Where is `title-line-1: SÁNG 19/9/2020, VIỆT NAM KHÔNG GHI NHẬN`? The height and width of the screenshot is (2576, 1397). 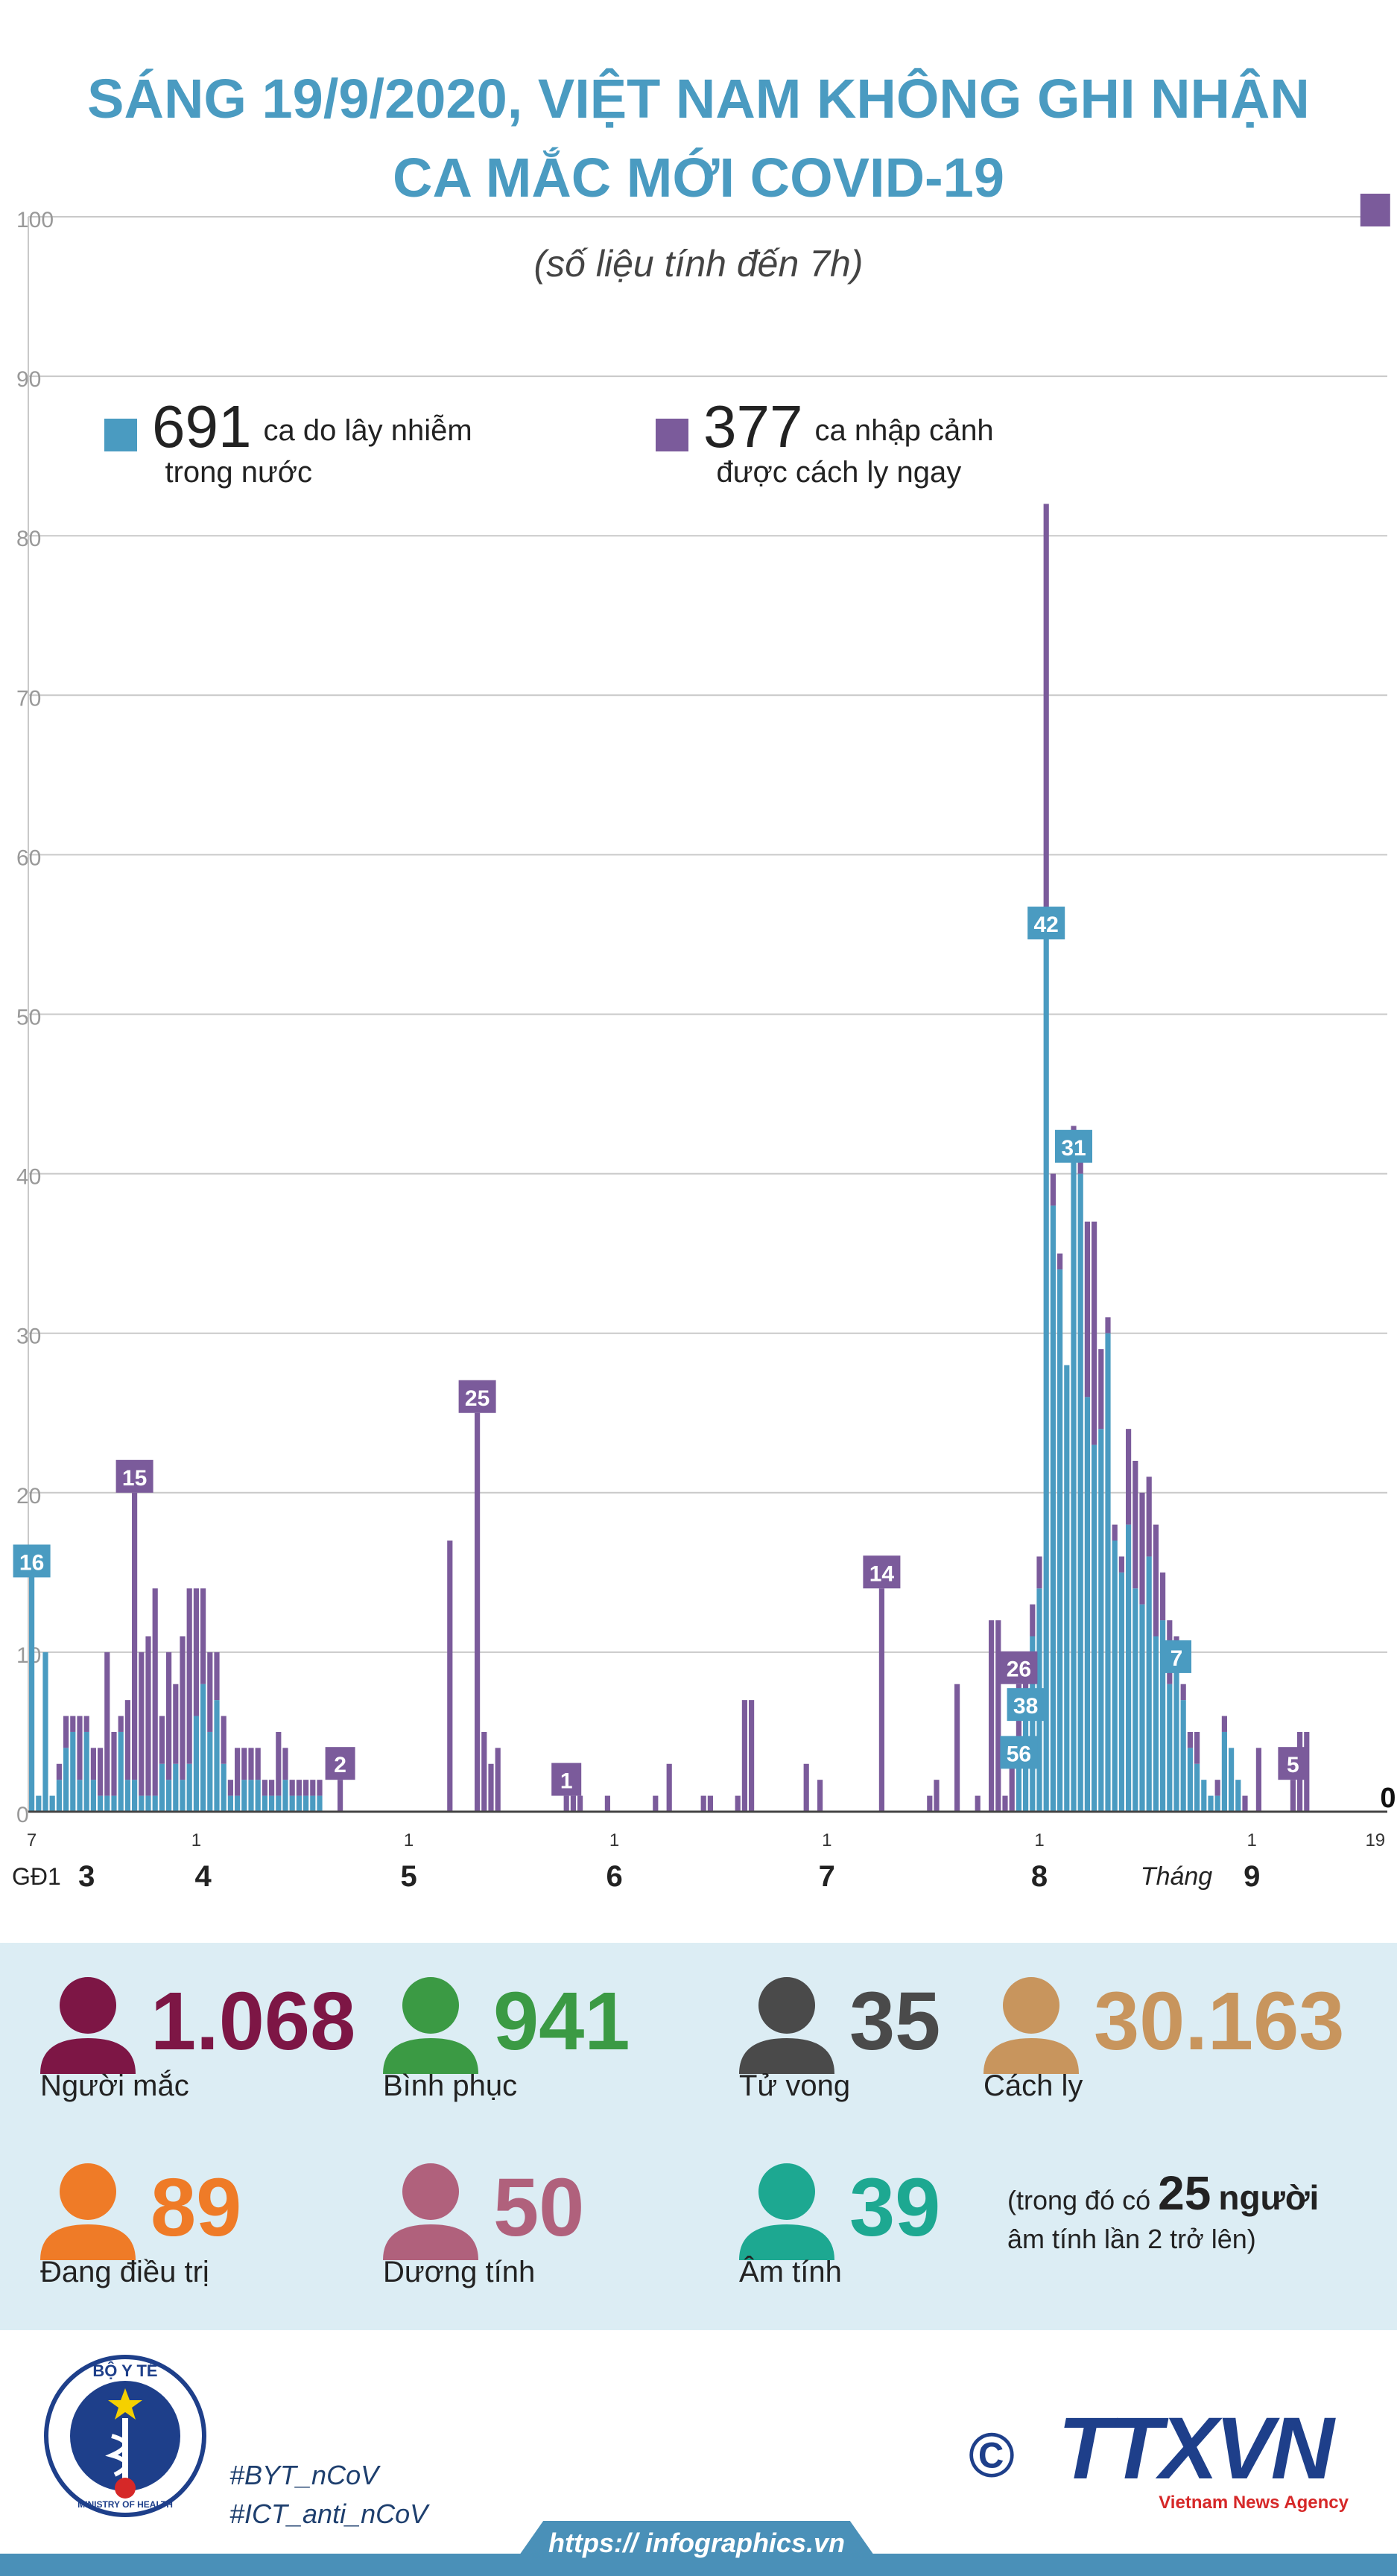
title-line-1: SÁNG 19/9/2020, VIỆT NAM KHÔNG GHI NHẬN is located at coordinates (698, 99).